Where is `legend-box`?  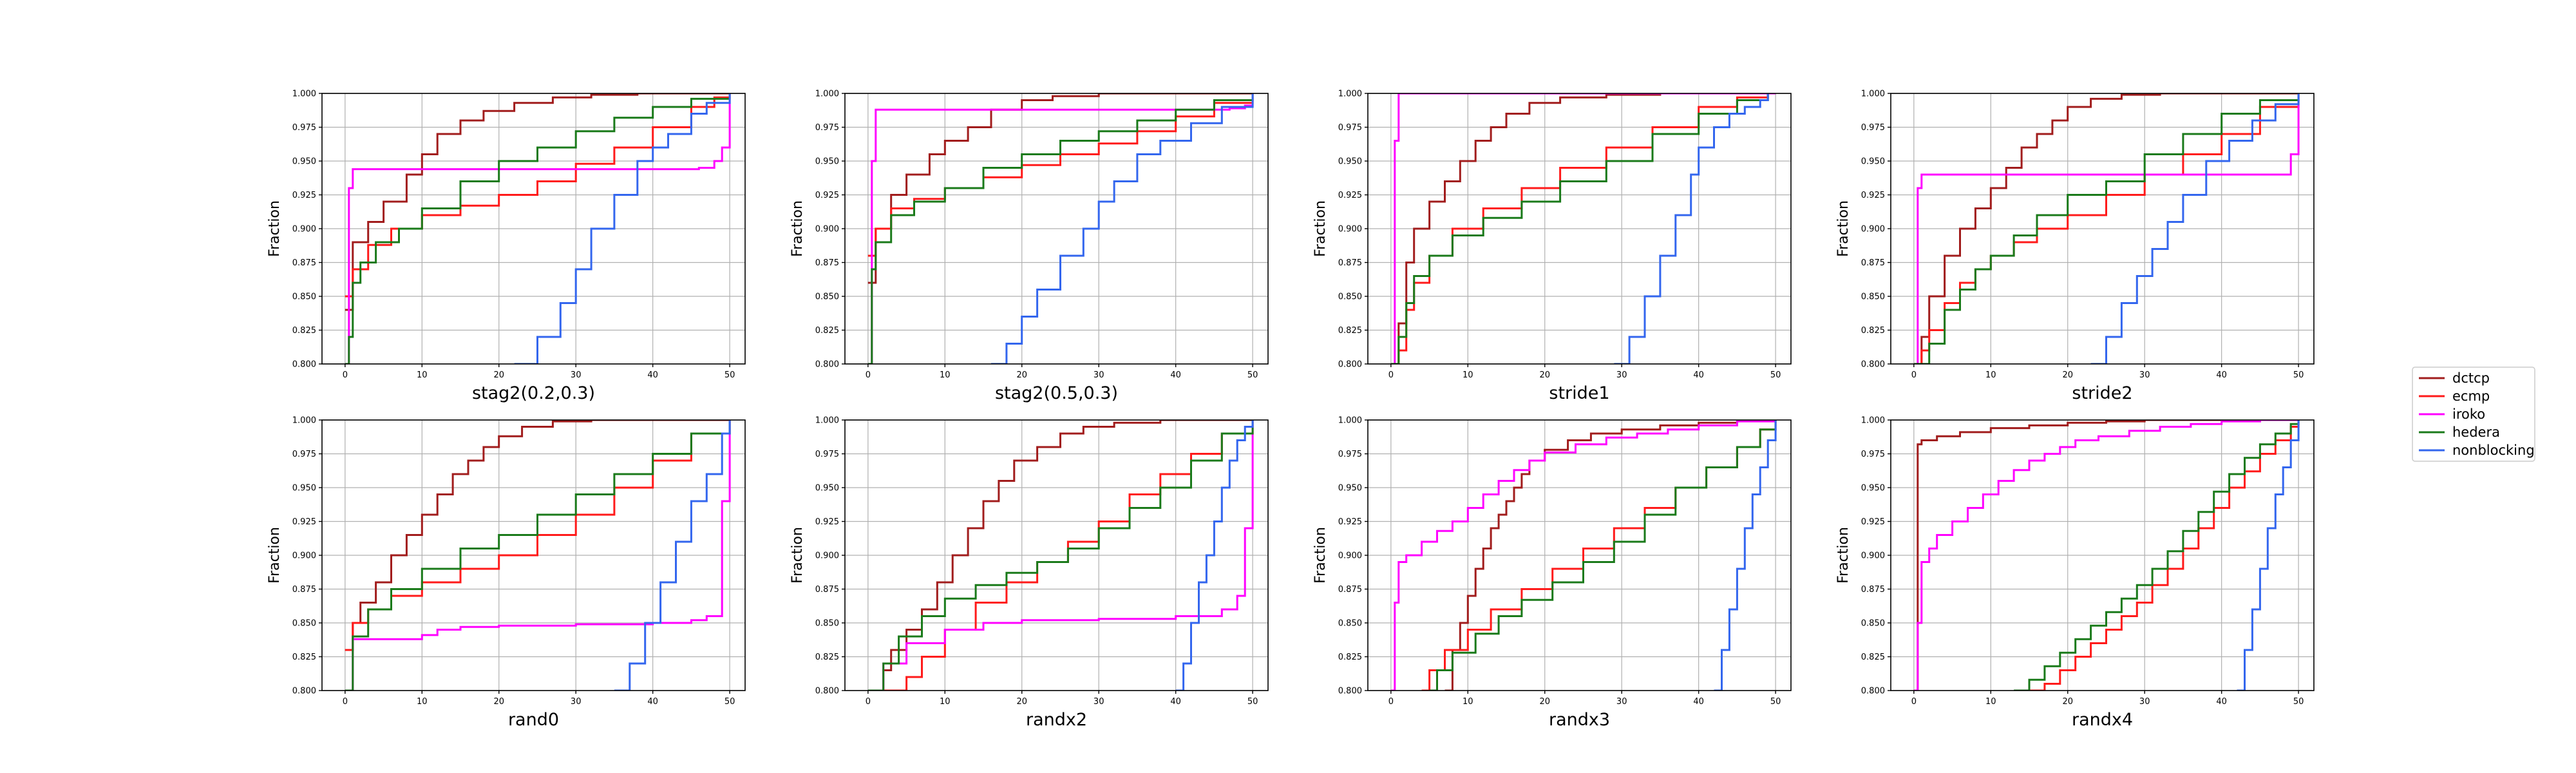
legend-box is located at coordinates (2473, 415).